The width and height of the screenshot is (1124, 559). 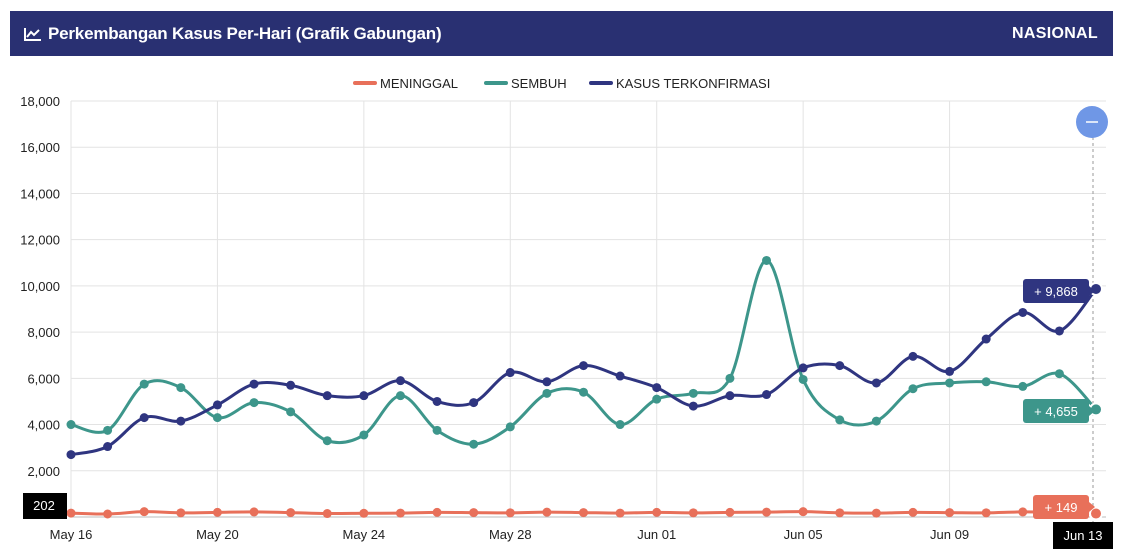 I want to click on x-tick-label: May 24, so click(x=364, y=534).